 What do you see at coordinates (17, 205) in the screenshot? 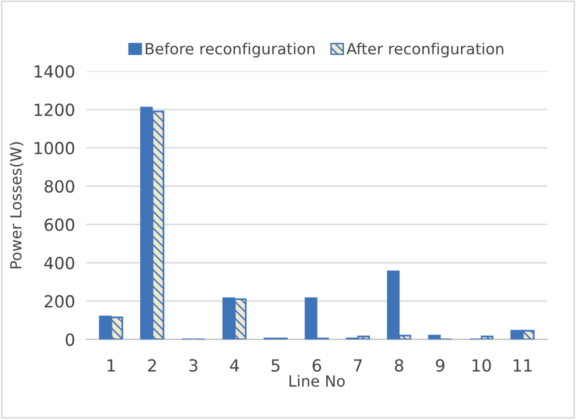
I see `y-axis-title: Power Losses(W)` at bounding box center [17, 205].